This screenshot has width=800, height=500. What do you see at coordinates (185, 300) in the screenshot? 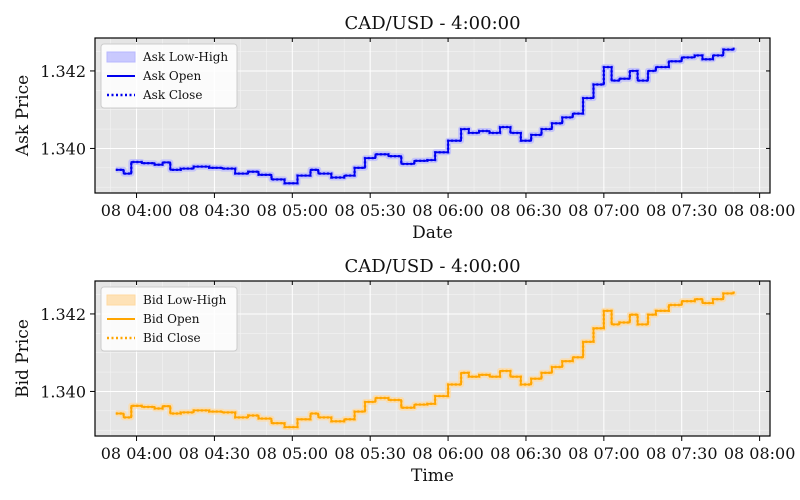
I see `legend-entry: Bid Low-High` at bounding box center [185, 300].